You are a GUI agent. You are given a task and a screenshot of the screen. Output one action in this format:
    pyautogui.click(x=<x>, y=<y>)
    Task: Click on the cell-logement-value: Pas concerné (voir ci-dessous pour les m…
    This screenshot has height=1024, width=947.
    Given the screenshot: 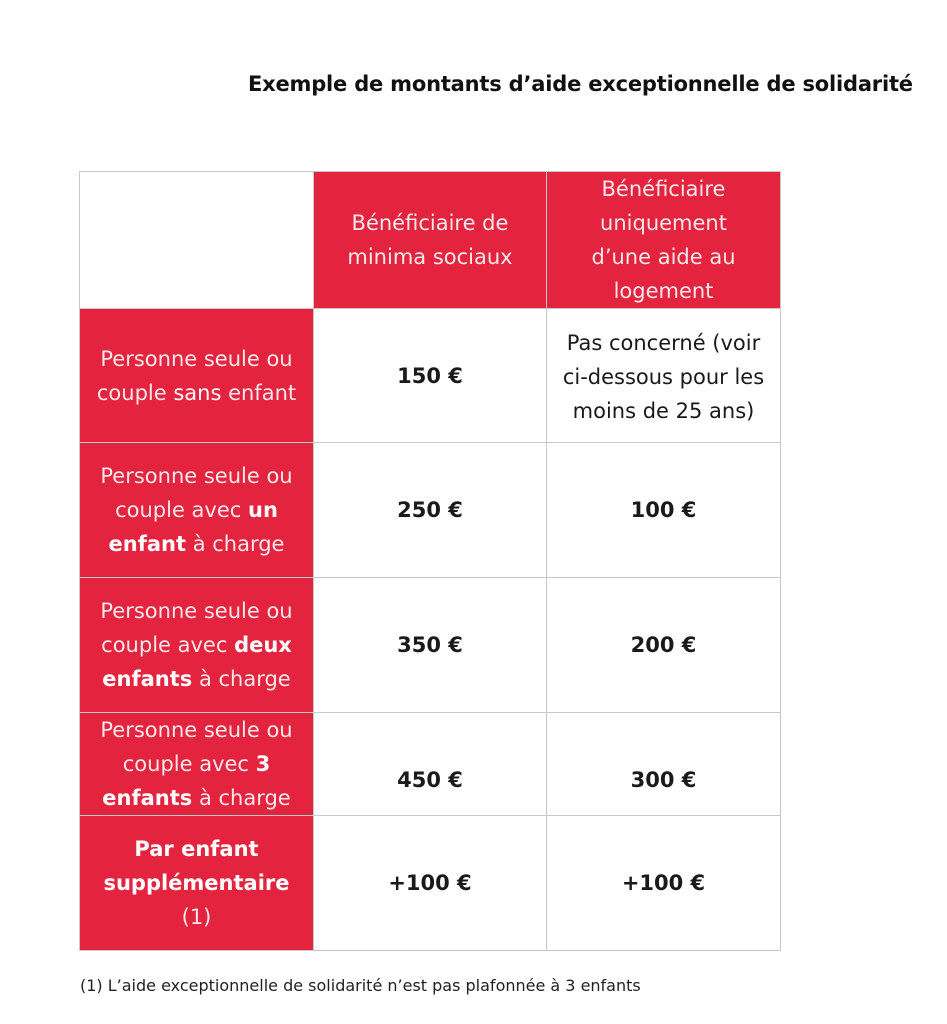 What is the action you would take?
    pyautogui.click(x=663, y=375)
    